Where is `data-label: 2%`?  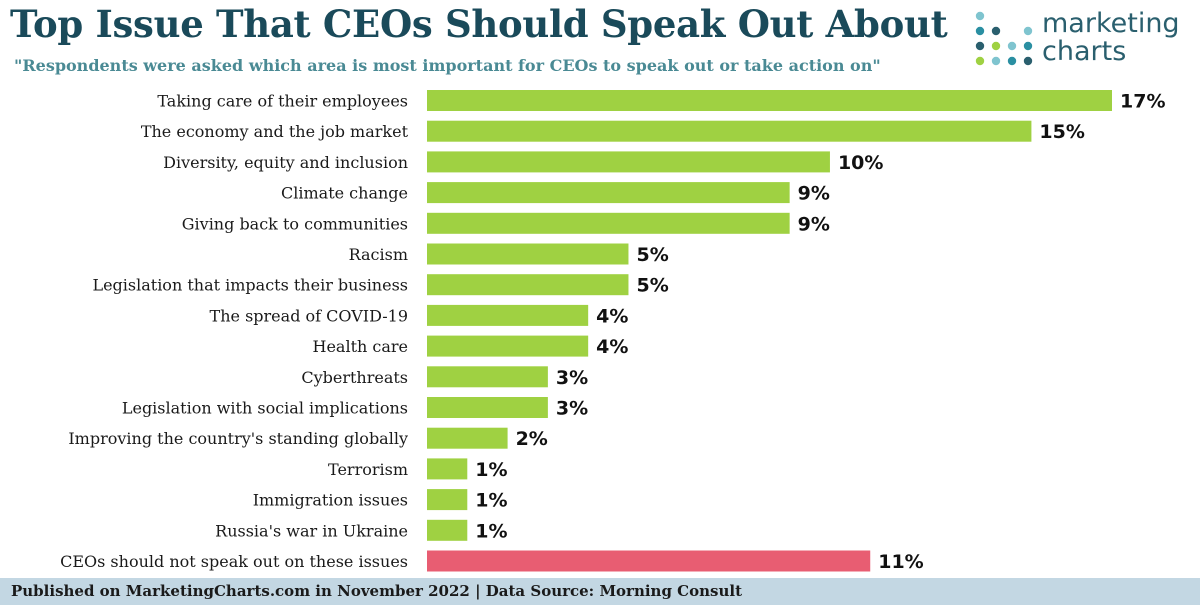 data-label: 2% is located at coordinates (532, 439).